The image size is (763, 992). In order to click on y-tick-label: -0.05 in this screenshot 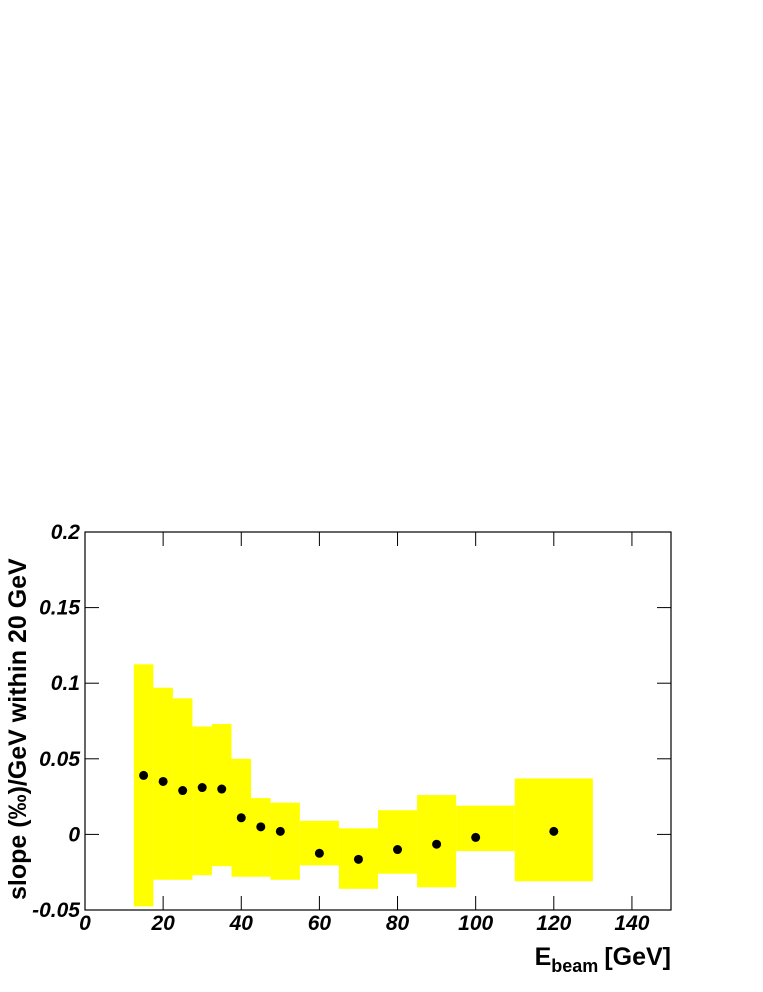, I will do `click(56, 910)`.